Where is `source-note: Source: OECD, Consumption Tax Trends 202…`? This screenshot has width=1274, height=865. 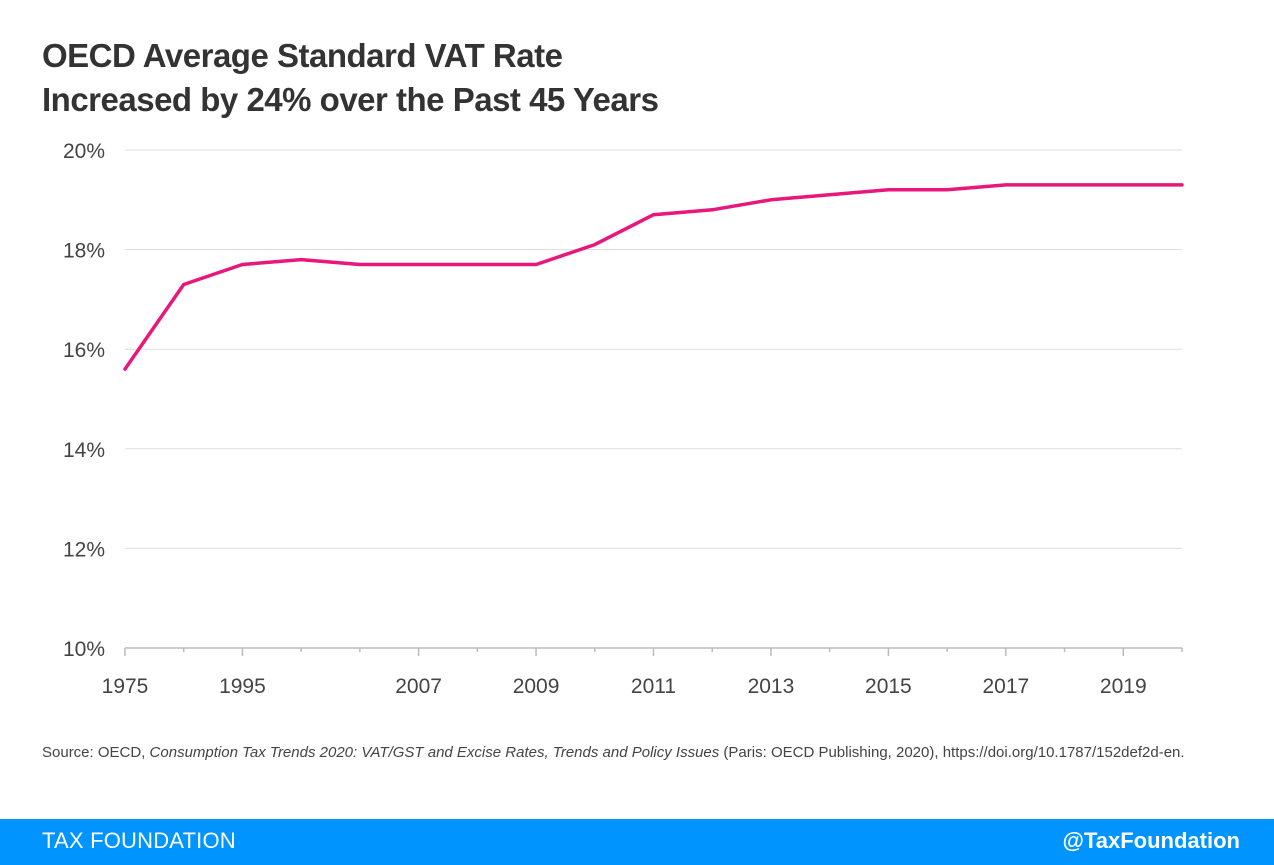
source-note: Source: OECD, Consumption Tax Trends 202… is located at coordinates (632, 752).